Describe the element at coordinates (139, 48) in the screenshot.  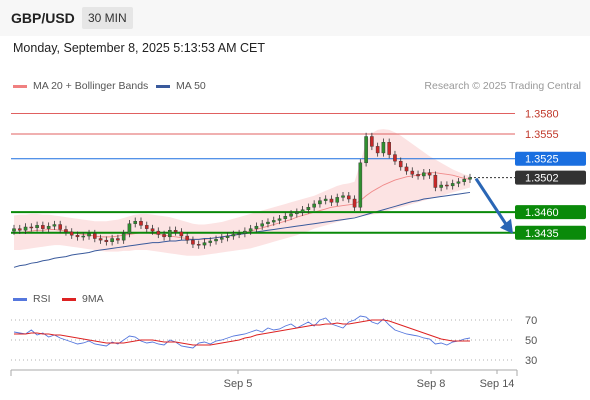
I see `timestamp: Monday, September 8, 2025 5:13:53 AM CET` at that location.